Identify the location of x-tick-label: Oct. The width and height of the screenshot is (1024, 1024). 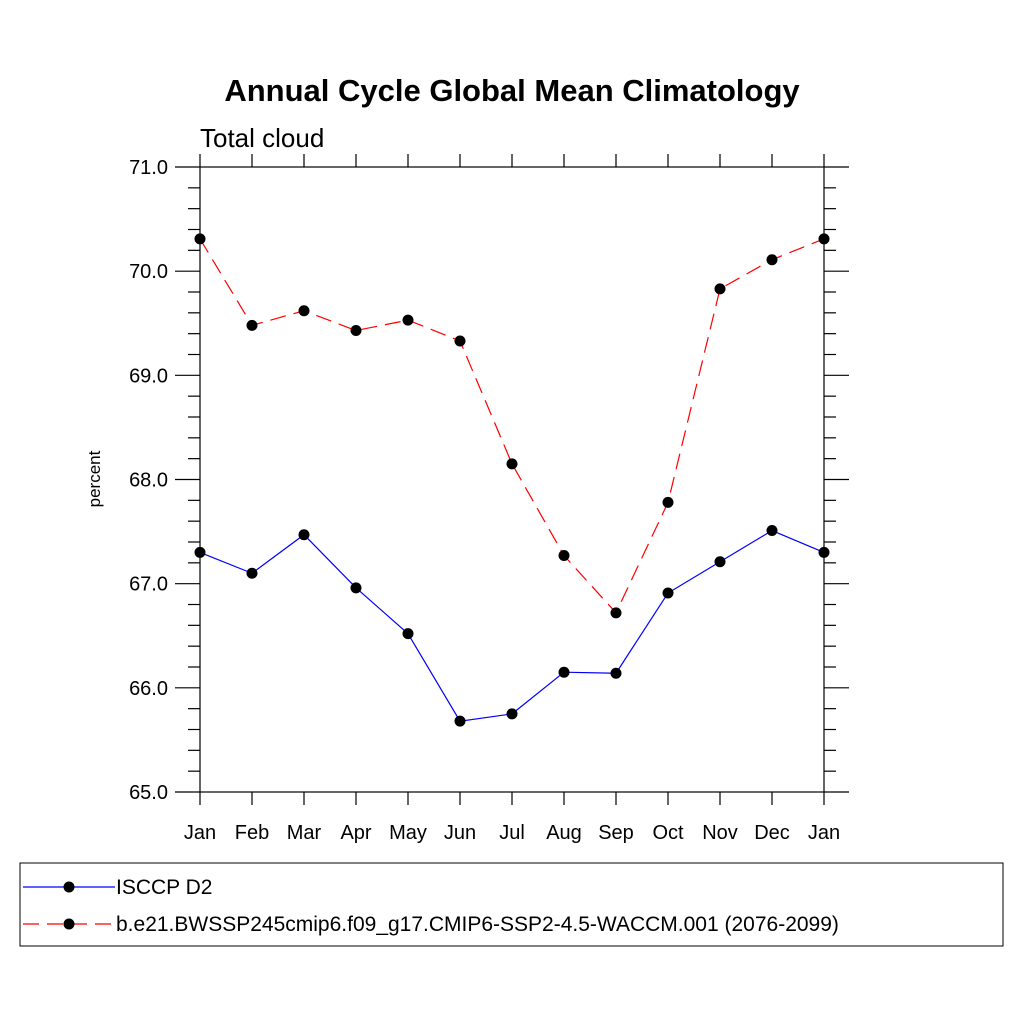
(668, 833).